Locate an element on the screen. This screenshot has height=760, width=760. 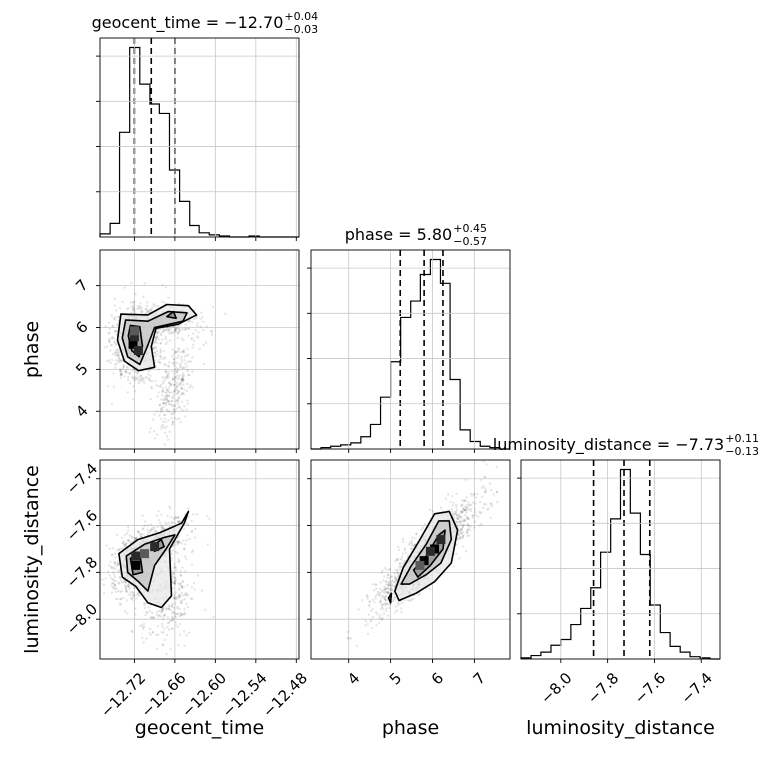
histogram-geocent_time is located at coordinates (199, 142).